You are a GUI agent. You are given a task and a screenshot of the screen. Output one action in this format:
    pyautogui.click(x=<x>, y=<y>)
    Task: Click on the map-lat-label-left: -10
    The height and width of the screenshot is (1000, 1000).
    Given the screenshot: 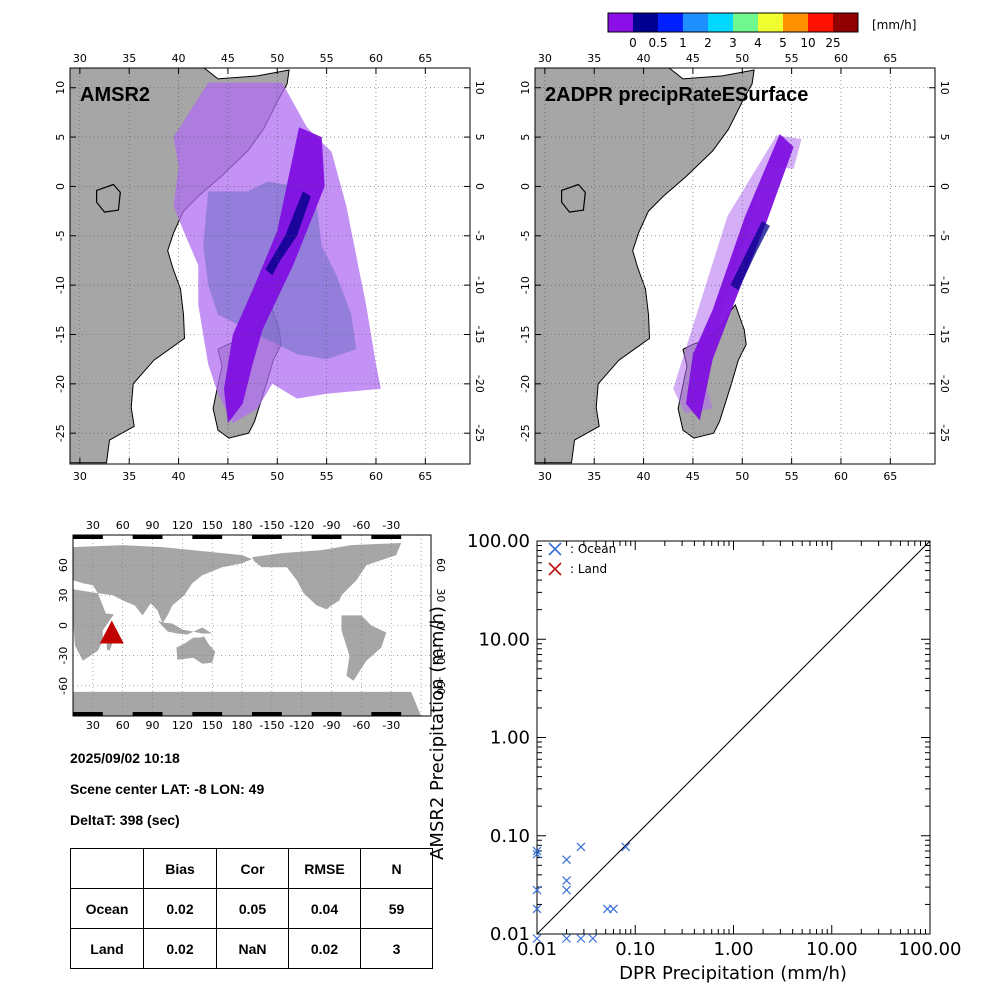 What is the action you would take?
    pyautogui.click(x=525, y=285)
    